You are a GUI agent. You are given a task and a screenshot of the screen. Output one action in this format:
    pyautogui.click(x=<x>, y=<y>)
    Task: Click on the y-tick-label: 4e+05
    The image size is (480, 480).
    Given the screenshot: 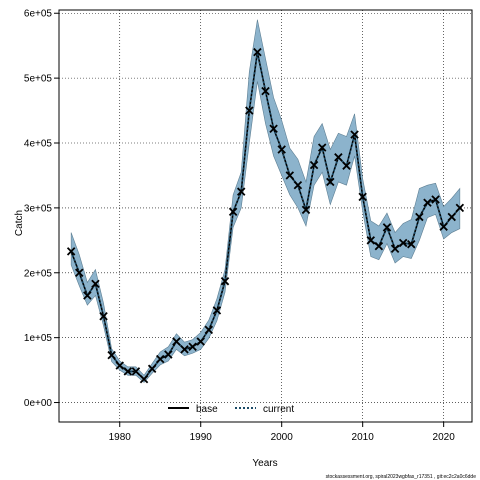 What is the action you would take?
    pyautogui.click(x=38, y=144)
    